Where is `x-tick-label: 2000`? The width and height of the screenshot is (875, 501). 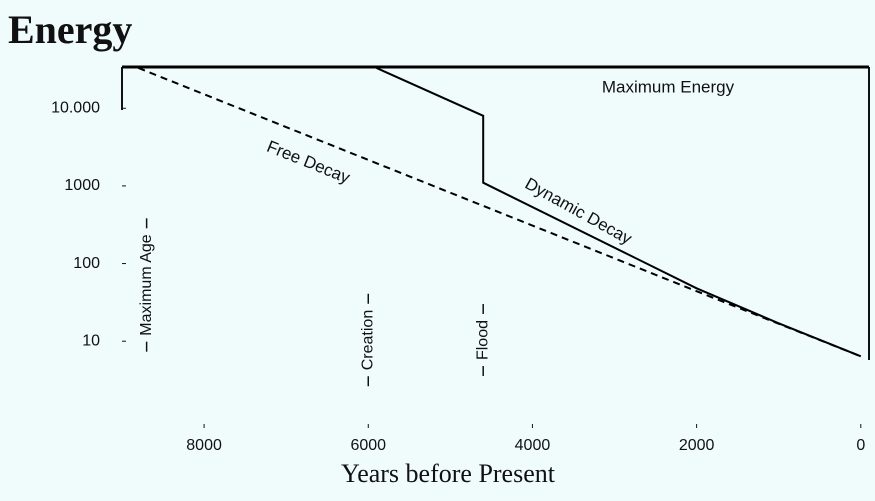
x-tick-label: 2000 is located at coordinates (697, 445).